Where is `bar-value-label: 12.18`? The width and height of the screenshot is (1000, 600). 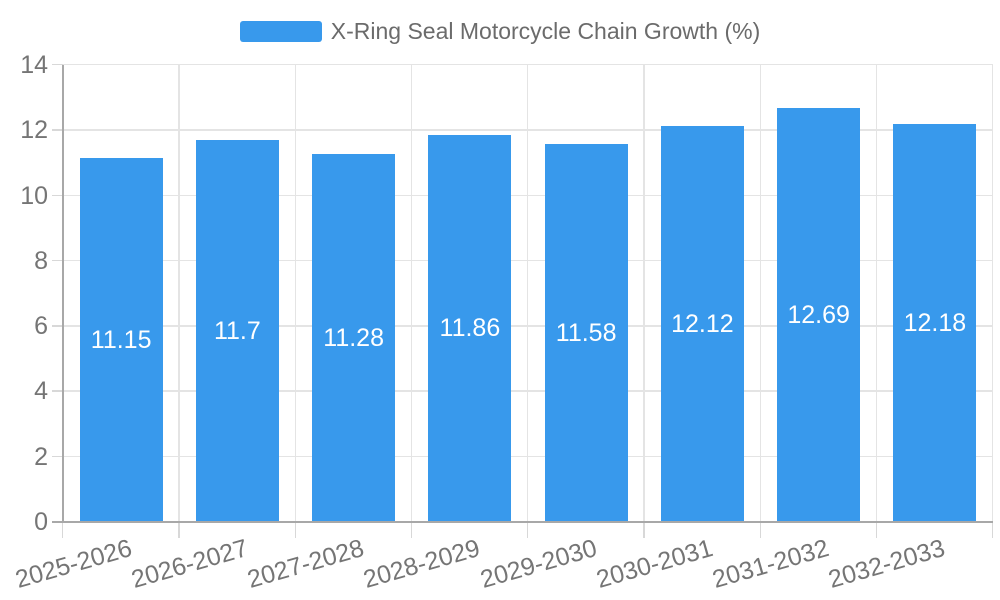
bar-value-label: 12.18 is located at coordinates (935, 323).